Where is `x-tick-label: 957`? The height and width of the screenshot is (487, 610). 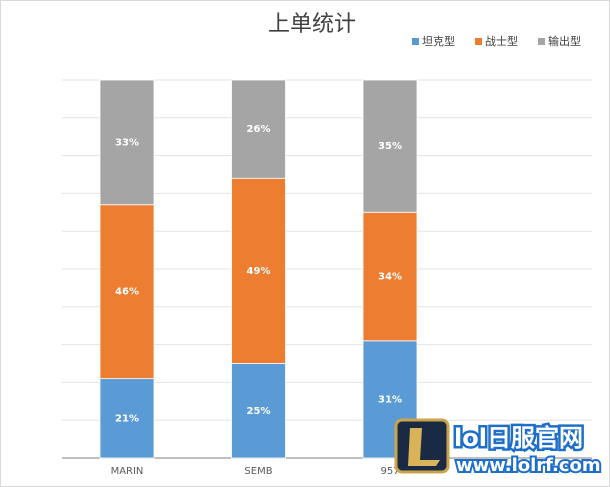
x-tick-label: 957 is located at coordinates (389, 471).